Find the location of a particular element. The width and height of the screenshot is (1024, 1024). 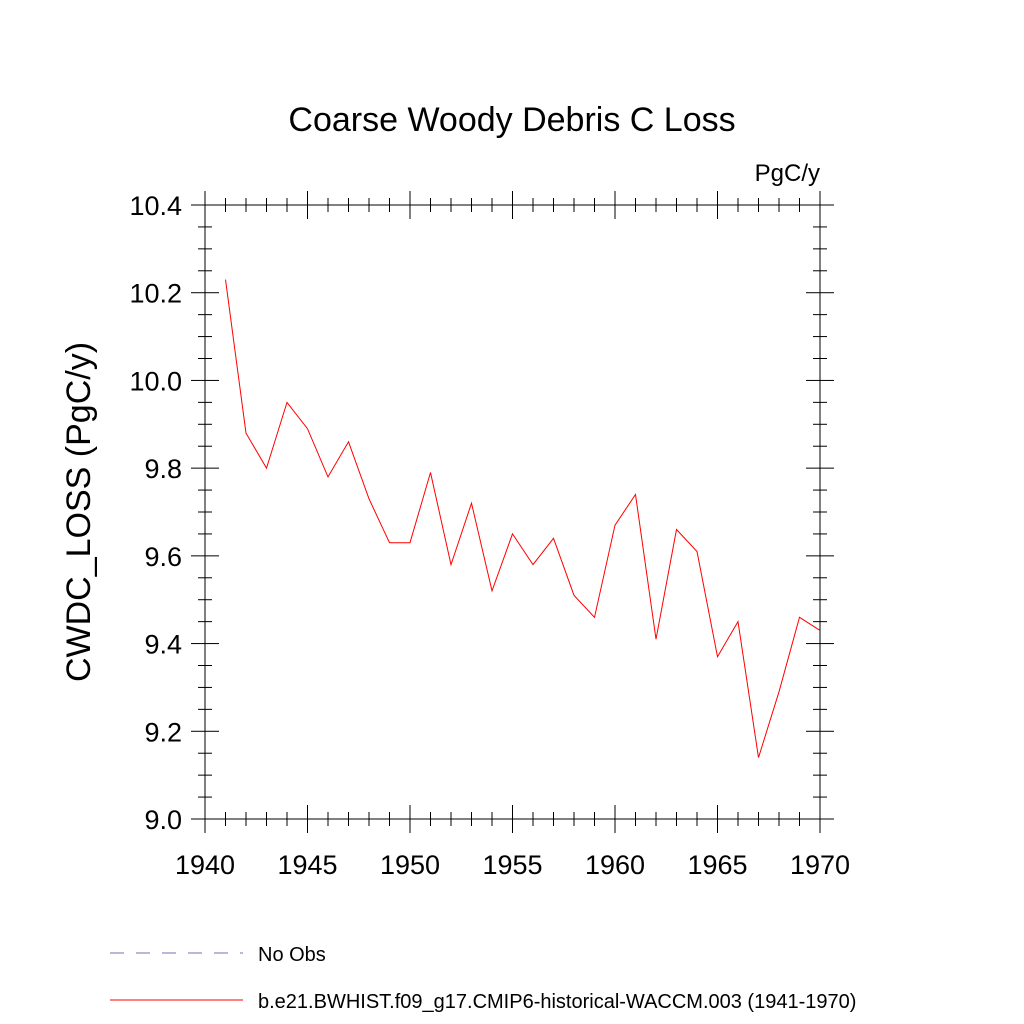

y-axis-label: CWDC_LOSS (PgC/y) is located at coordinates (79, 512).